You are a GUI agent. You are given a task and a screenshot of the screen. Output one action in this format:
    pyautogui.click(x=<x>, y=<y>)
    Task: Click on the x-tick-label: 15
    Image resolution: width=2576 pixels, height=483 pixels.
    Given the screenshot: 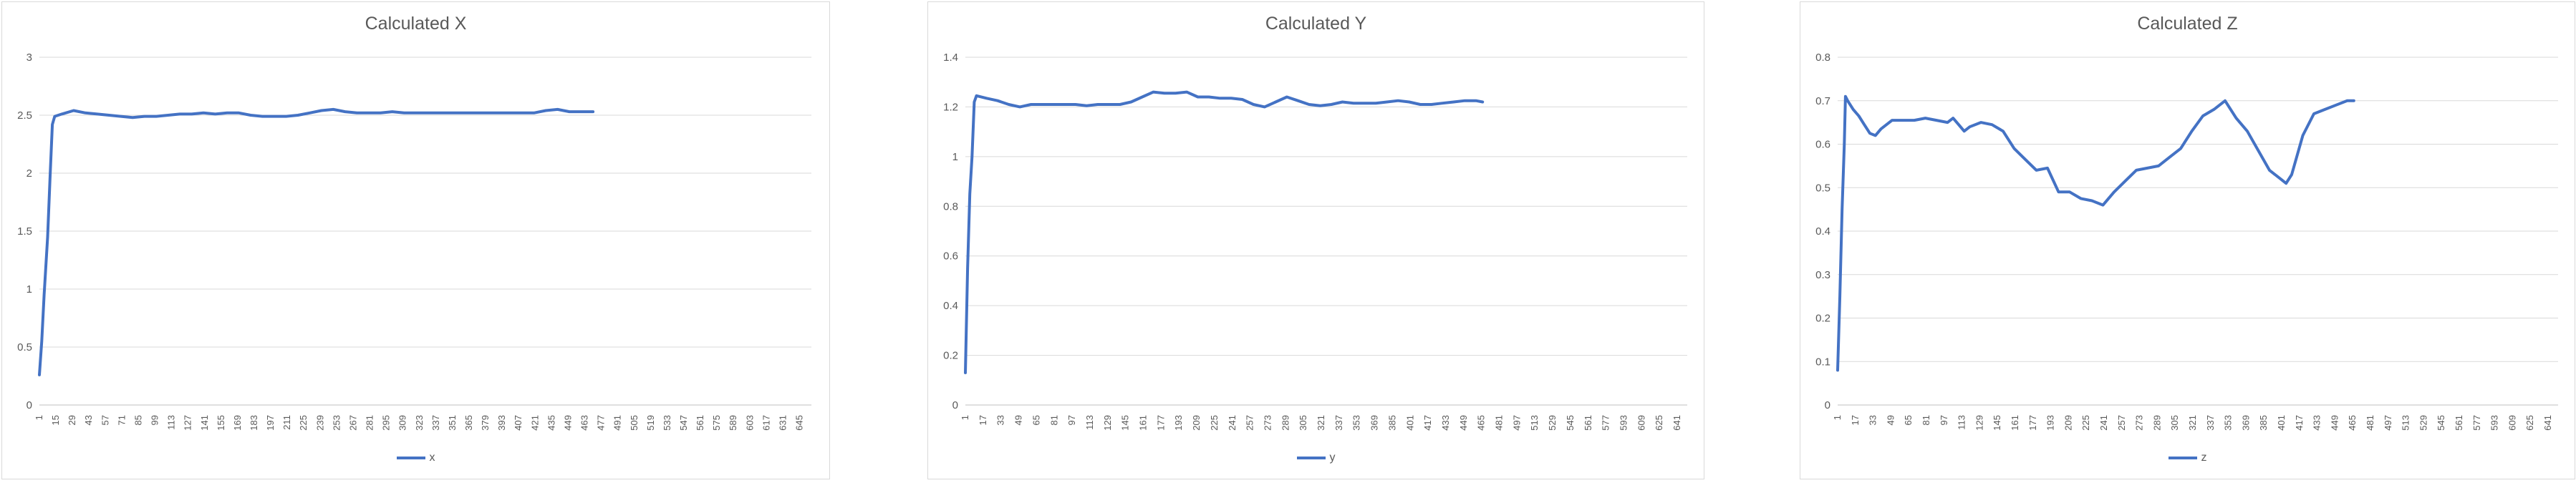 What is the action you would take?
    pyautogui.click(x=55, y=420)
    